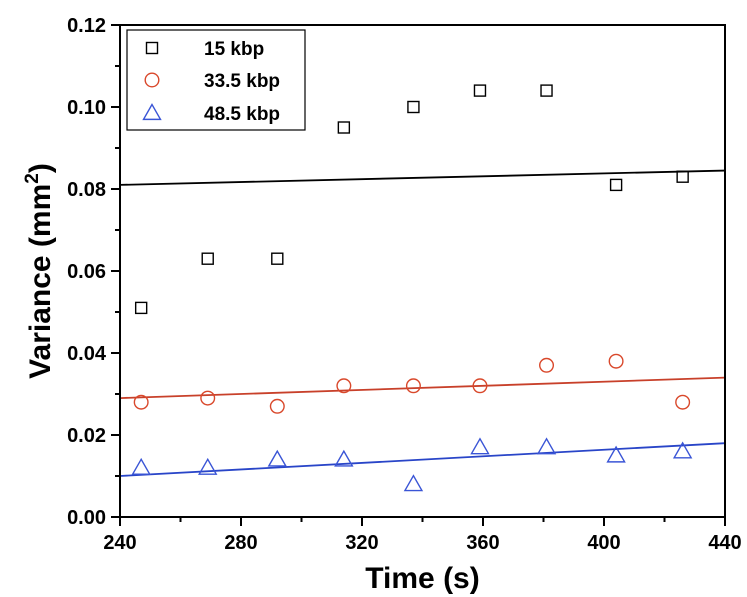 The height and width of the screenshot is (597, 747). Describe the element at coordinates (40, 168) in the screenshot. I see `y-axis-title-close: )` at that location.